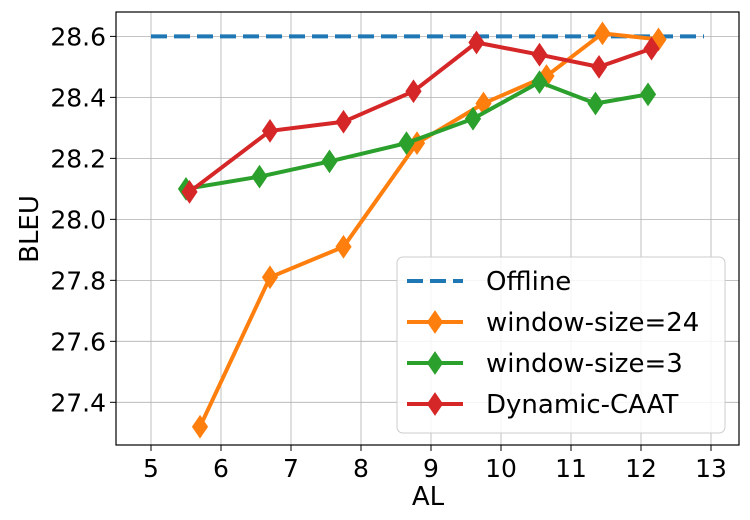  Describe the element at coordinates (711, 468) in the screenshot. I see `x-tick-label: 13` at that location.